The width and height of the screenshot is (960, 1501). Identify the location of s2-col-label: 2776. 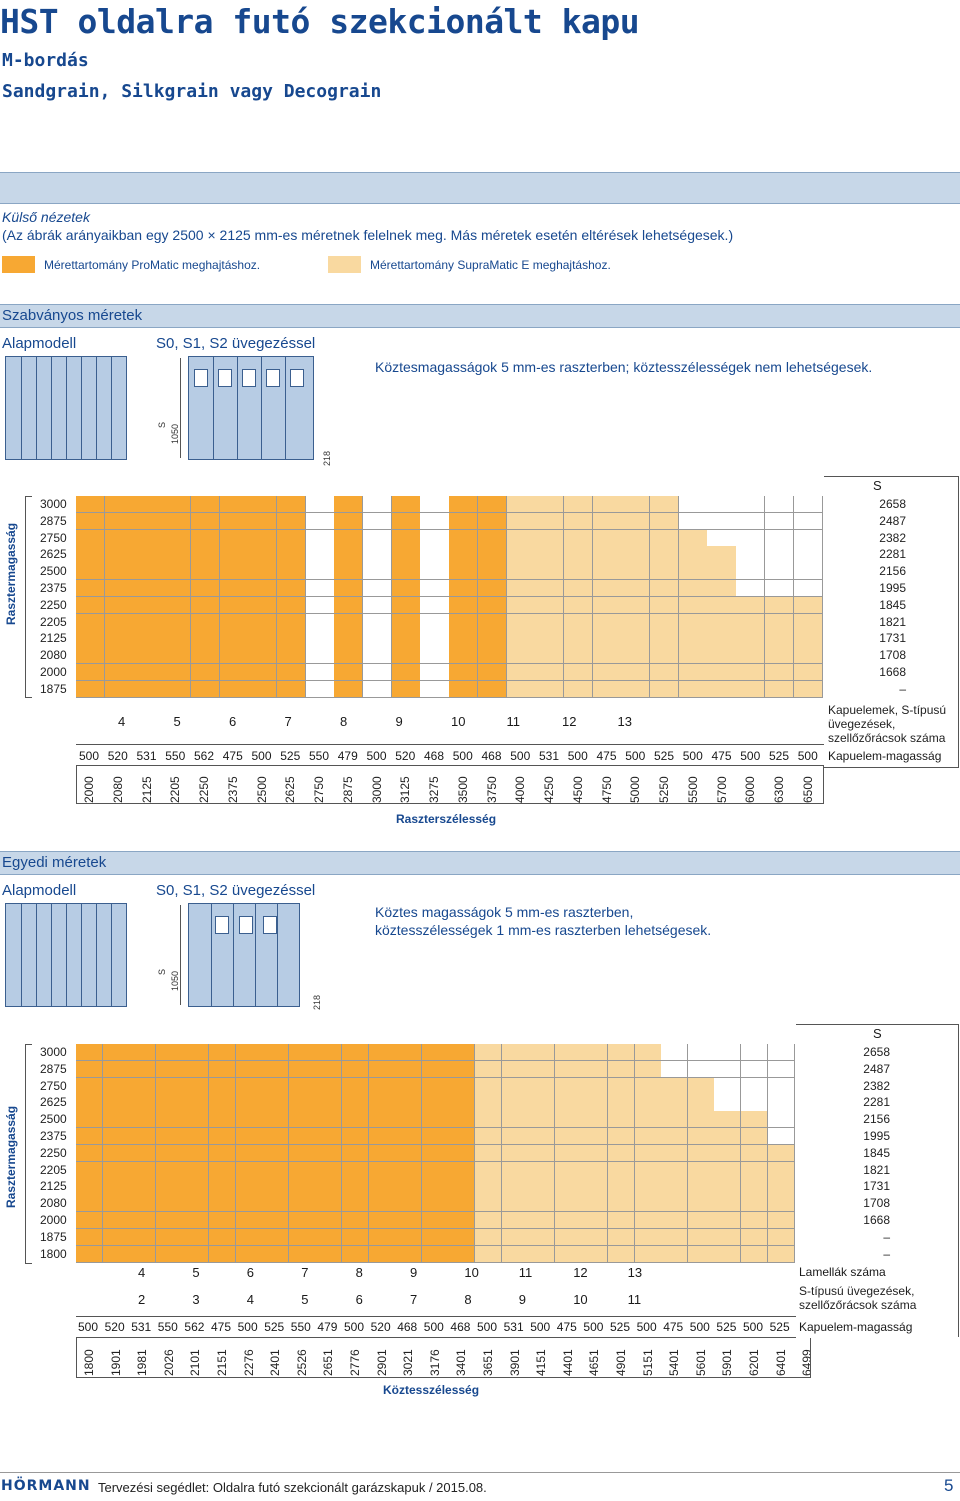
(355, 1362).